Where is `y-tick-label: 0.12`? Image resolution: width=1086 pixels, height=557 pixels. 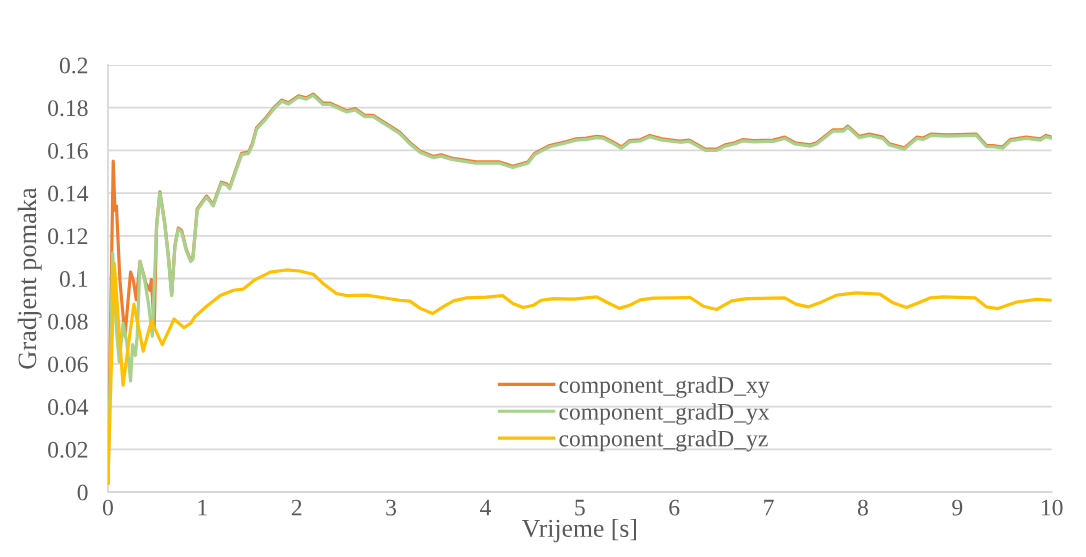 y-tick-label: 0.12 is located at coordinates (68, 236).